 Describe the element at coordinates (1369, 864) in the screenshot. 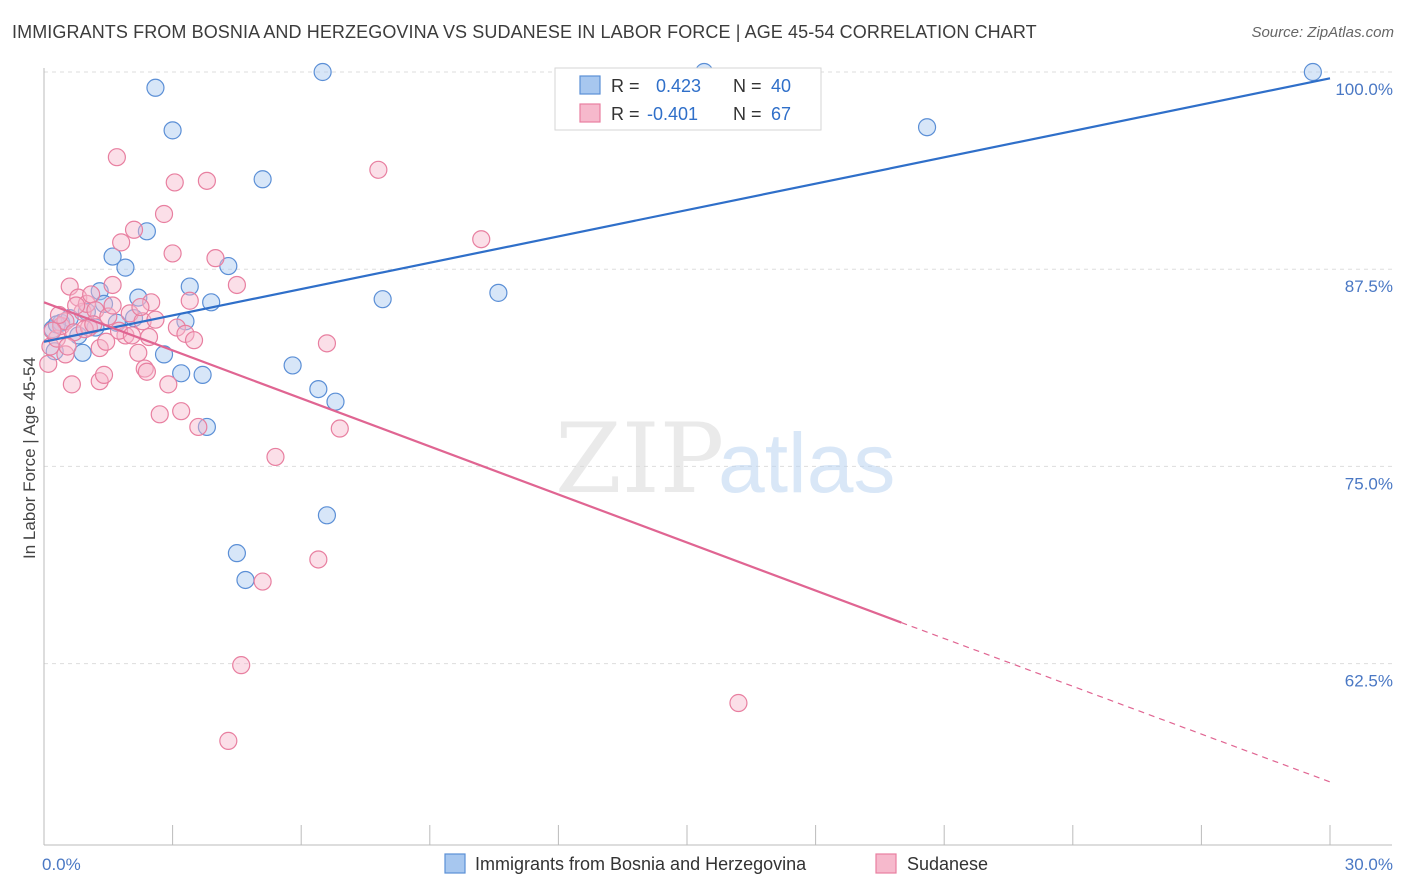

I see `x-tick-label-max: 30.0%` at that location.